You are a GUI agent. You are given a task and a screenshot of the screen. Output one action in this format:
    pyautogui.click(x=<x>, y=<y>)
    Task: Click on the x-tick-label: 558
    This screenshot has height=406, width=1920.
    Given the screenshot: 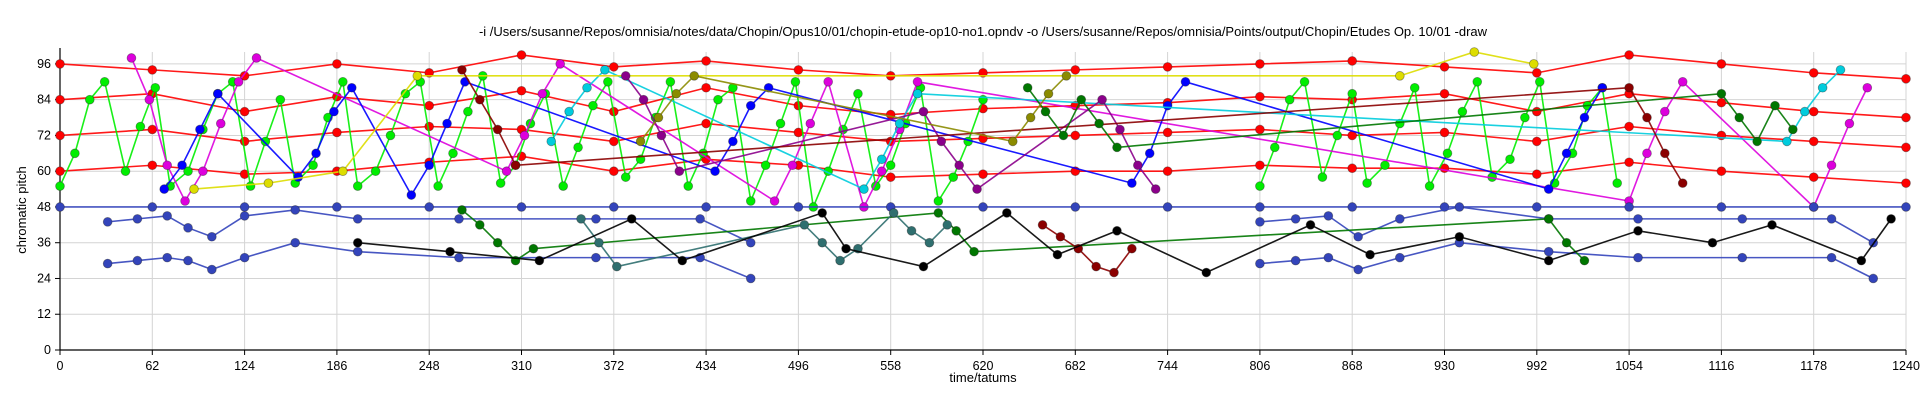 What is the action you would take?
    pyautogui.click(x=890, y=366)
    